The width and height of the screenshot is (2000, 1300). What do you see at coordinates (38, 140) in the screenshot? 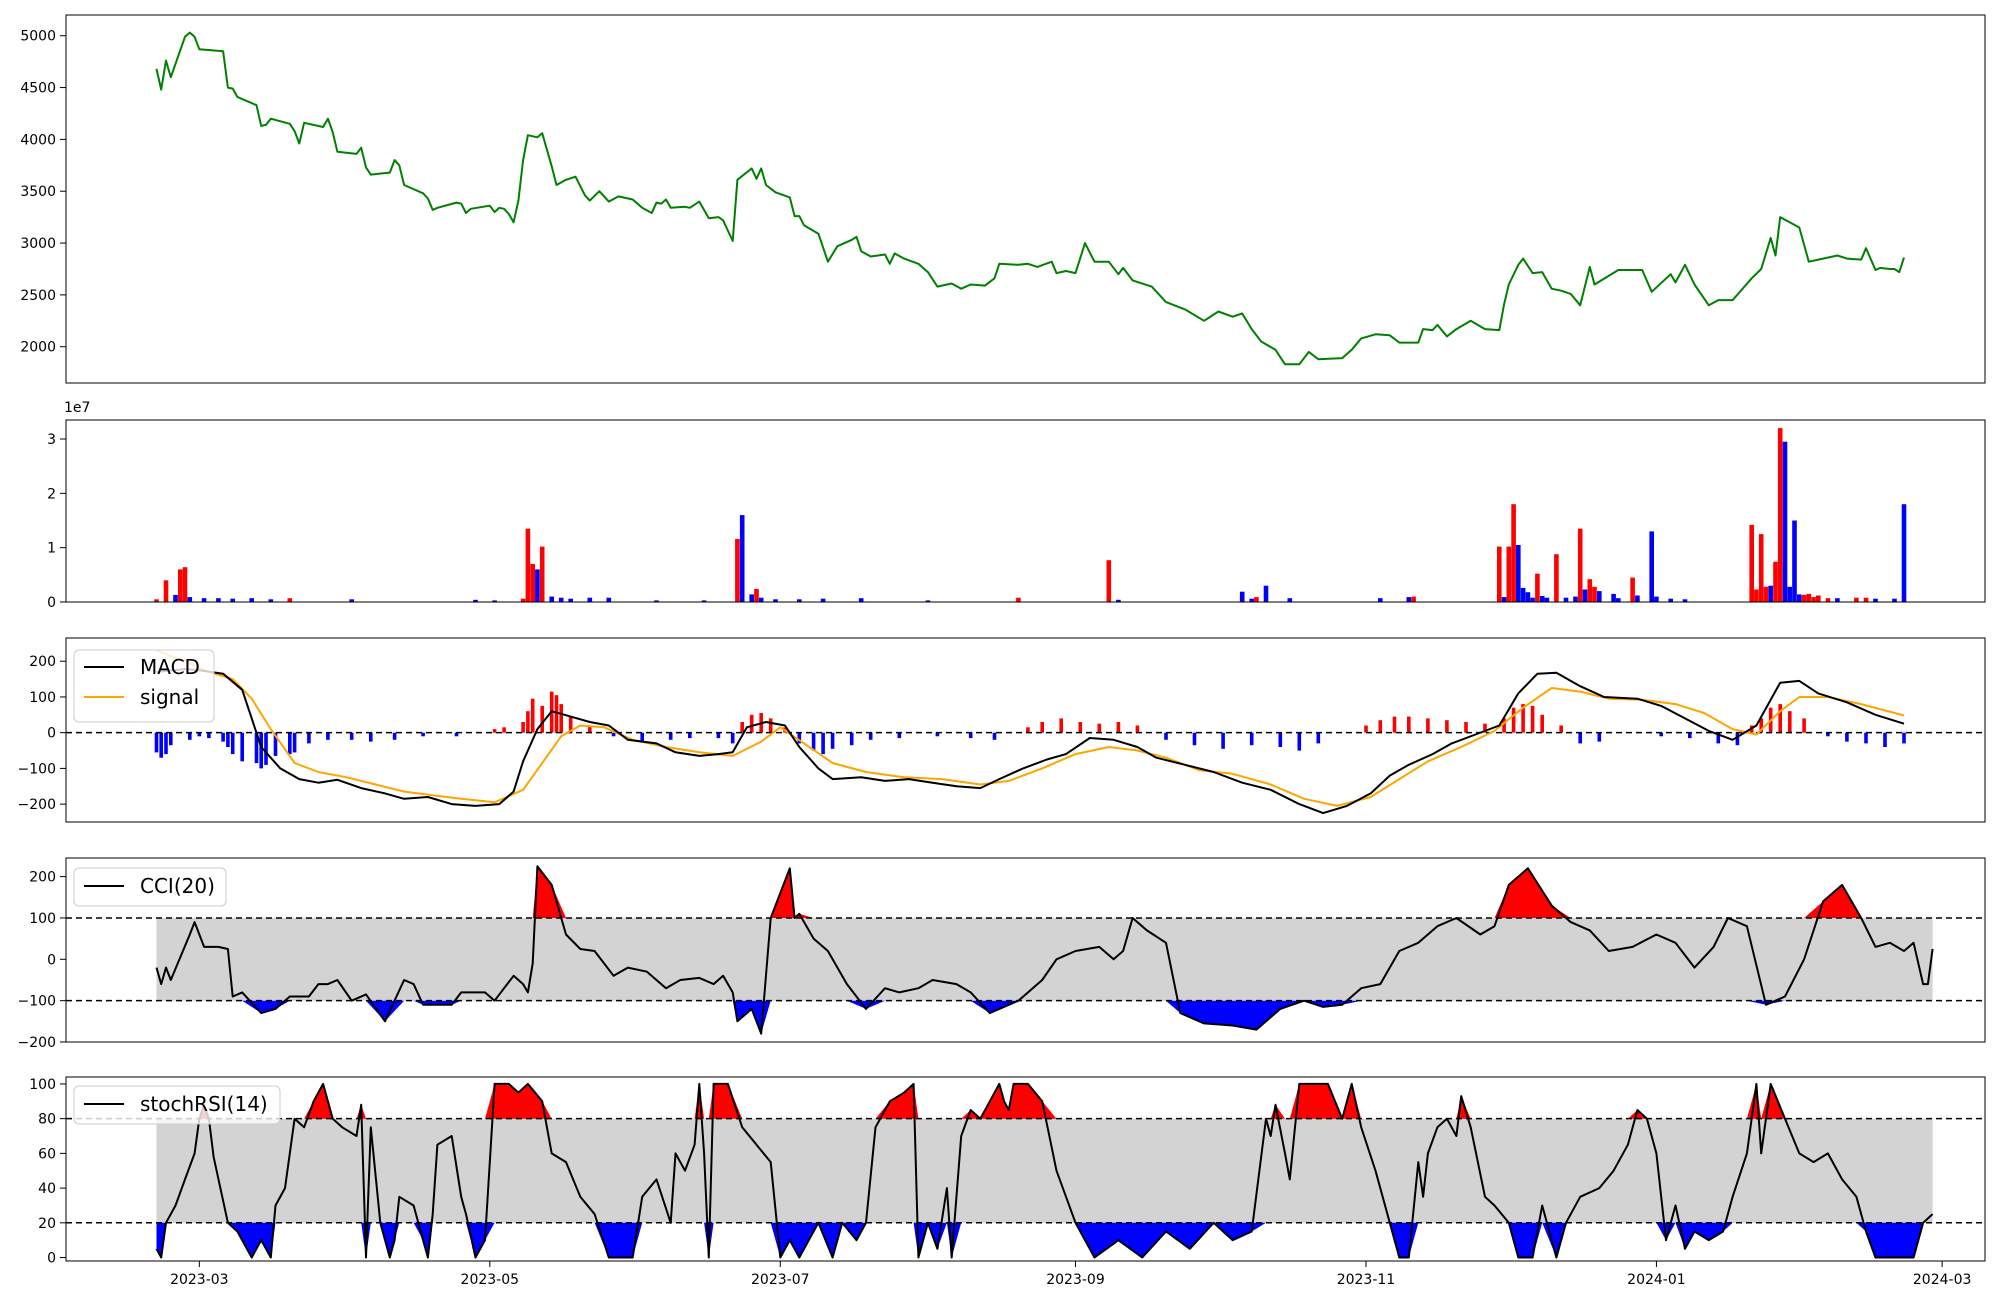
I see `price-ytick-label: 4000` at bounding box center [38, 140].